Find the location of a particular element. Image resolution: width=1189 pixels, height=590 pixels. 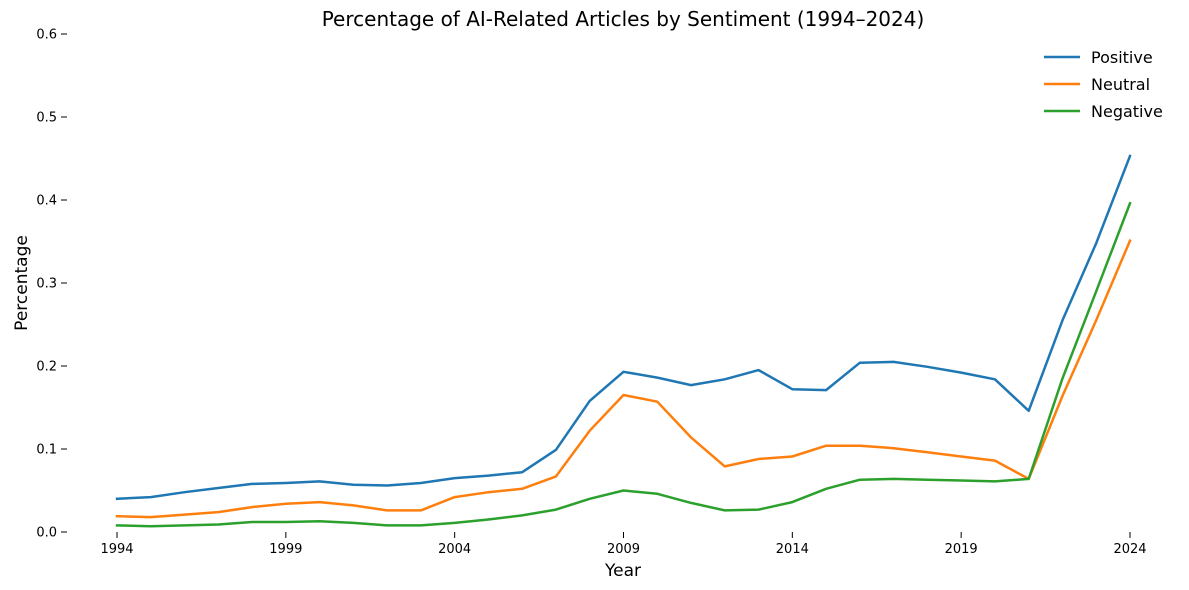

y-axis-label: Percentage is located at coordinates (22, 283).